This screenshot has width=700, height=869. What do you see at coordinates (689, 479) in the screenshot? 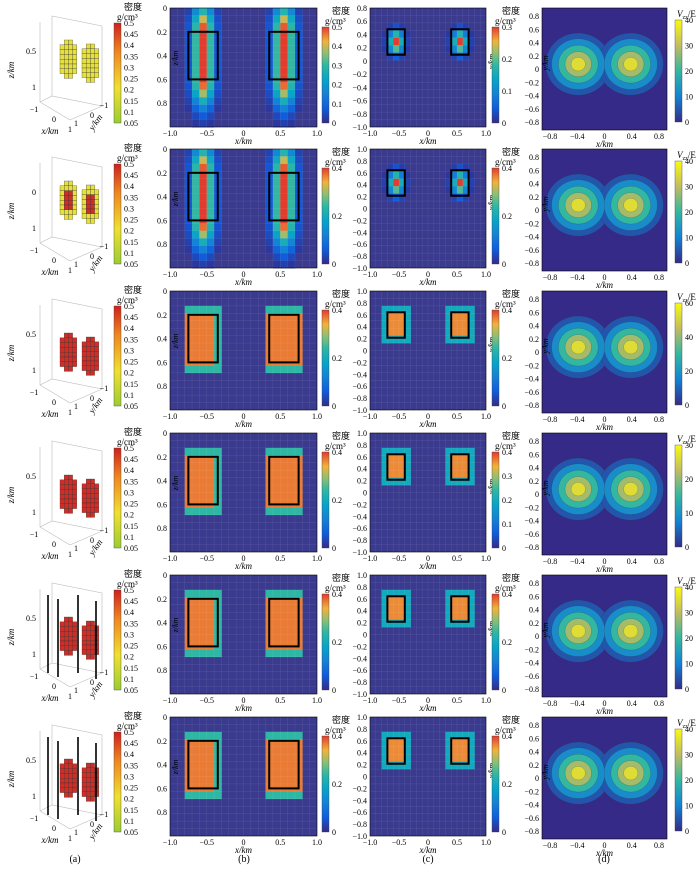
I see `colorbar-tick-label: 20` at bounding box center [689, 479].